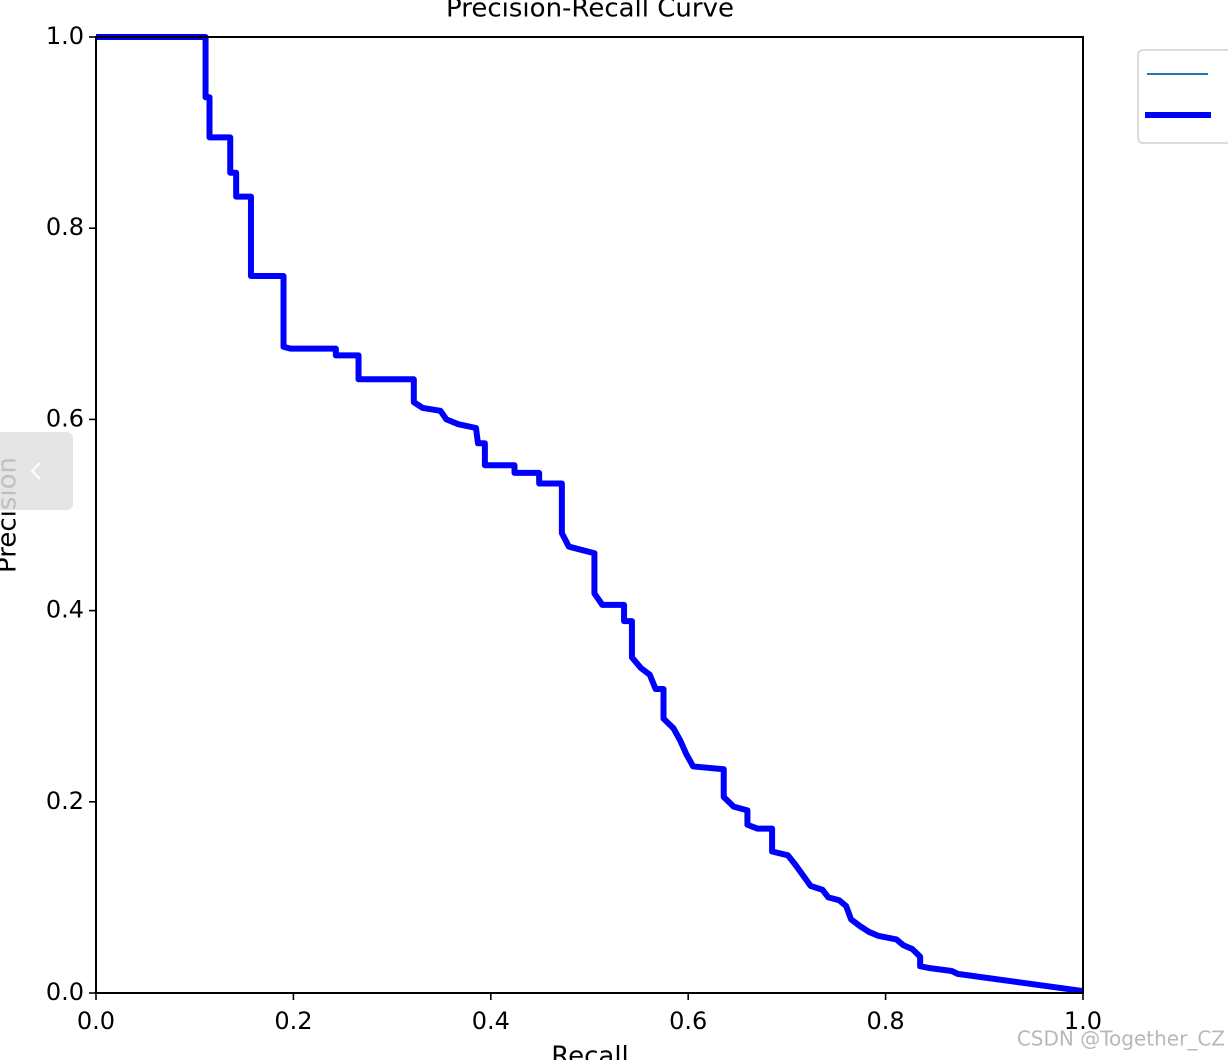  I want to click on back-icon, so click(35, 471).